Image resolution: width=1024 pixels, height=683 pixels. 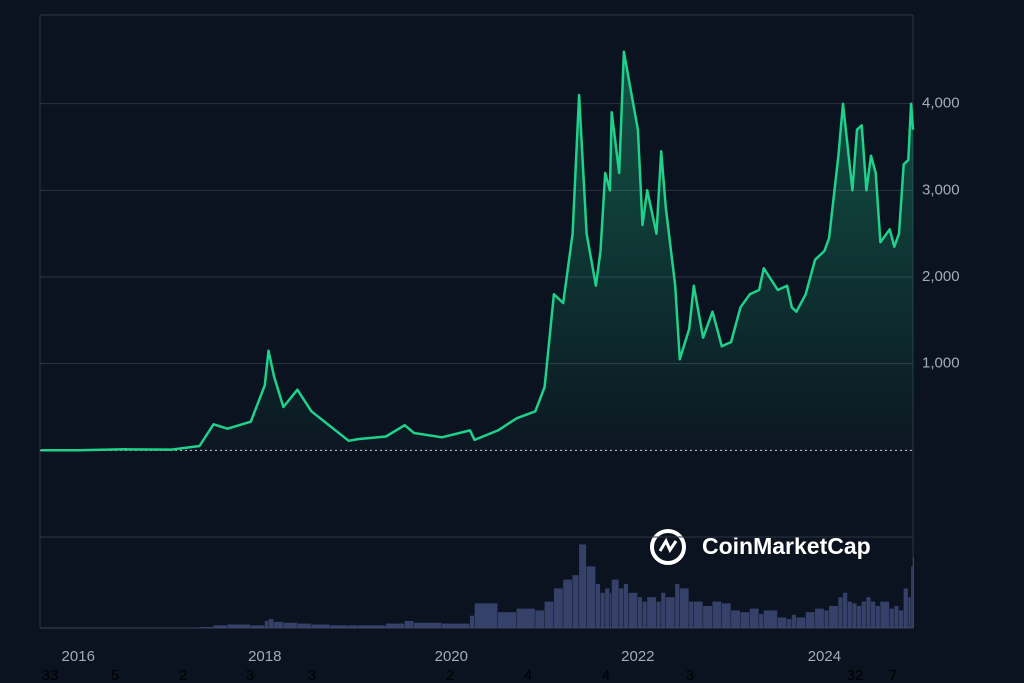 I want to click on x-tick-label: 2022, so click(x=637, y=656).